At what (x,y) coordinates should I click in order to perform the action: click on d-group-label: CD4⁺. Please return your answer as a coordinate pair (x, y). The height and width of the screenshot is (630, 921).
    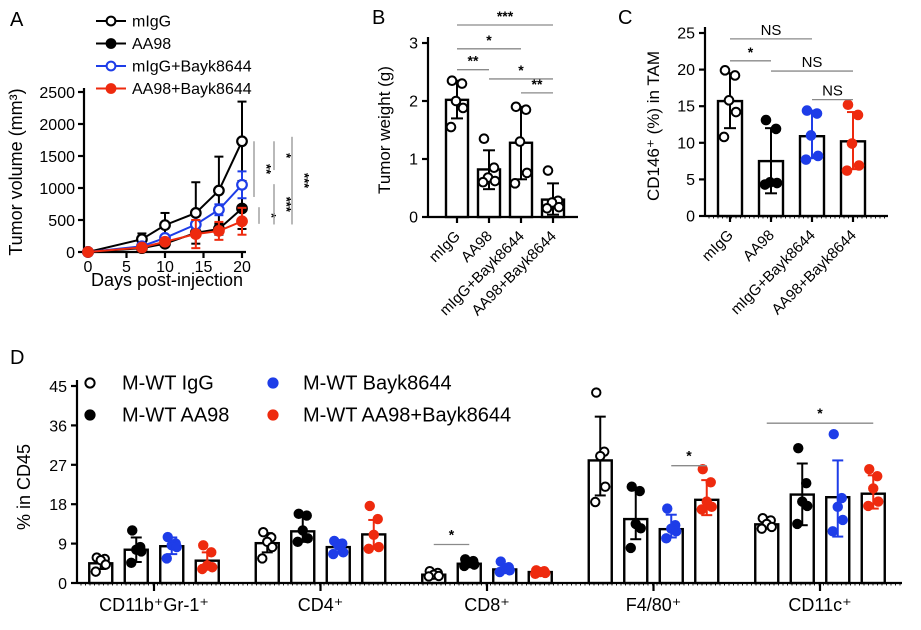
    Looking at the image, I should click on (321, 605).